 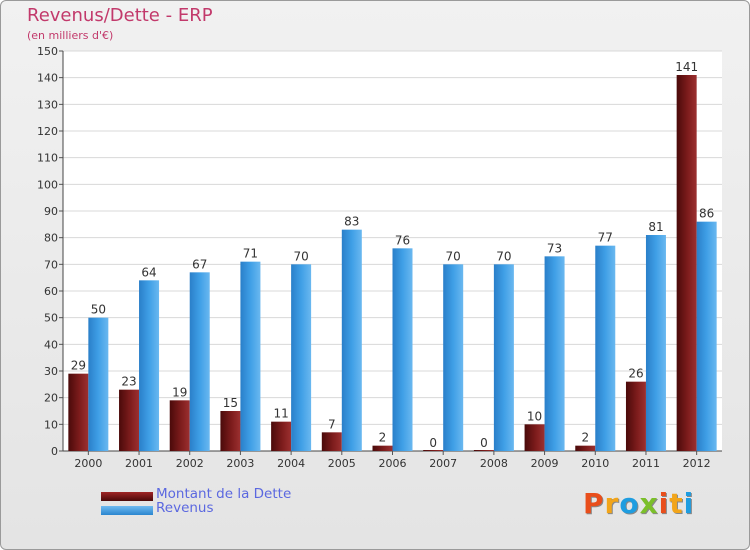 I want to click on data-label: 64, so click(x=148, y=272).